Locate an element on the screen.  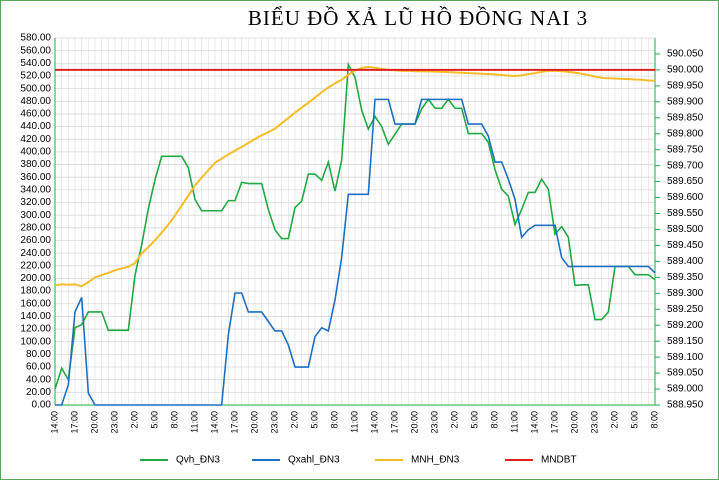
y-tick-label: 120.00 is located at coordinates (35, 329).